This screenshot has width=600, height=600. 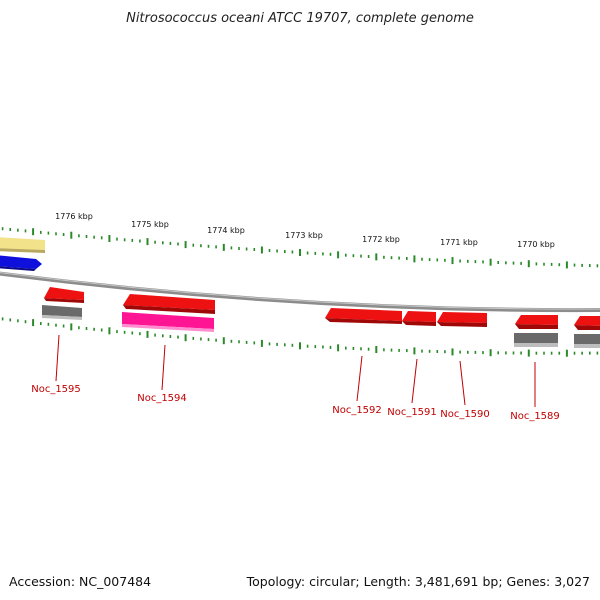 What do you see at coordinates (300, 337) in the screenshot?
I see `inner-tick-ring` at bounding box center [300, 337].